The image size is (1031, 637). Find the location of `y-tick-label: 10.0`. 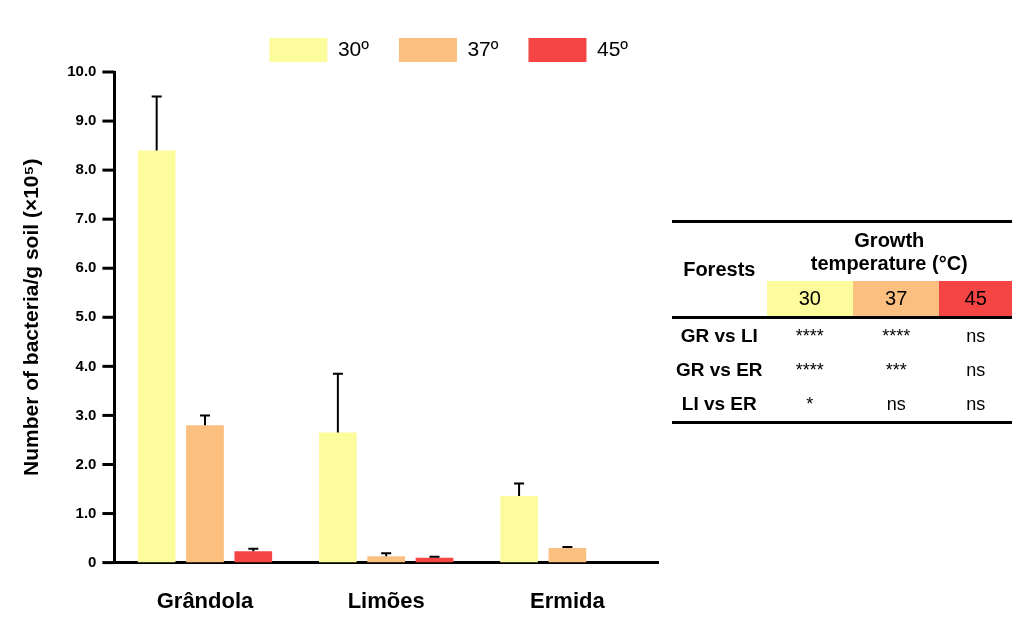

y-tick-label: 10.0 is located at coordinates (82, 71).